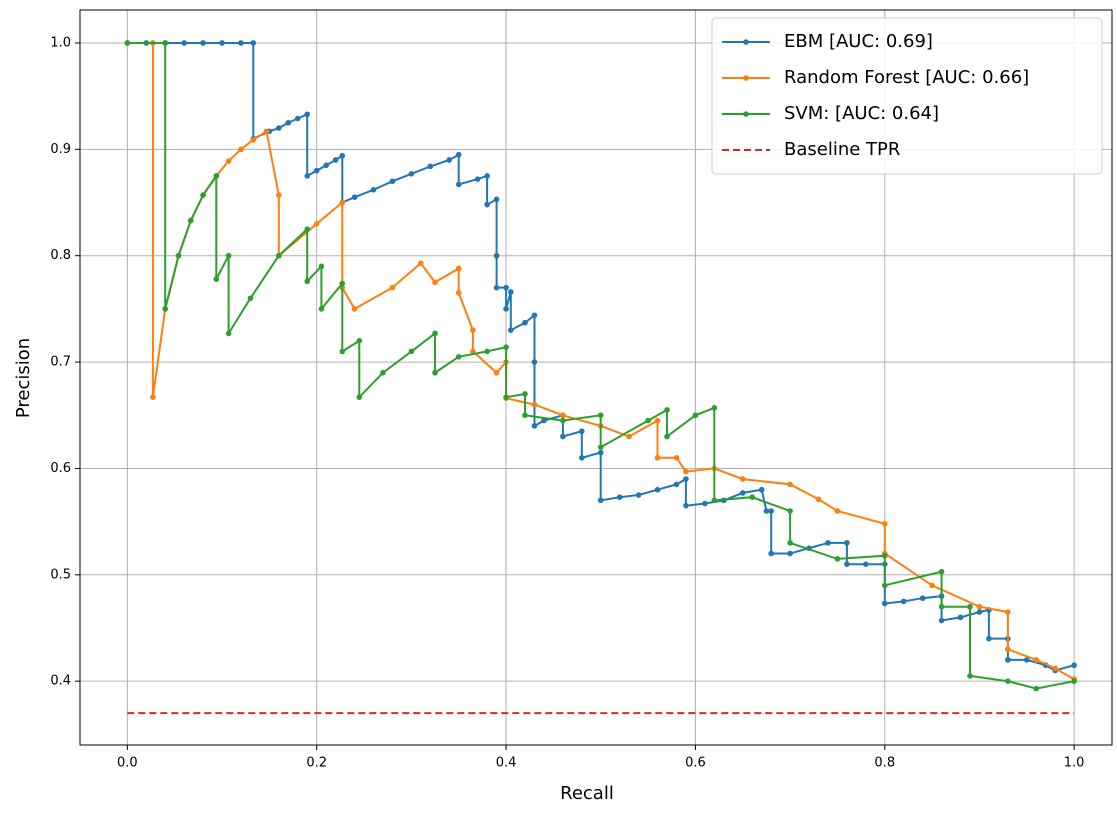 The height and width of the screenshot is (813, 1117). I want to click on legend-box, so click(907, 96).